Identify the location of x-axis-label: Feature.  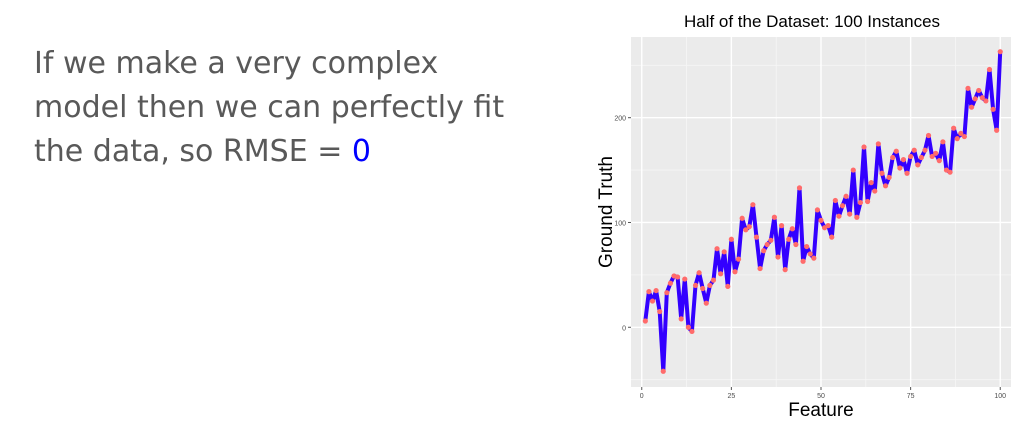
(820, 410).